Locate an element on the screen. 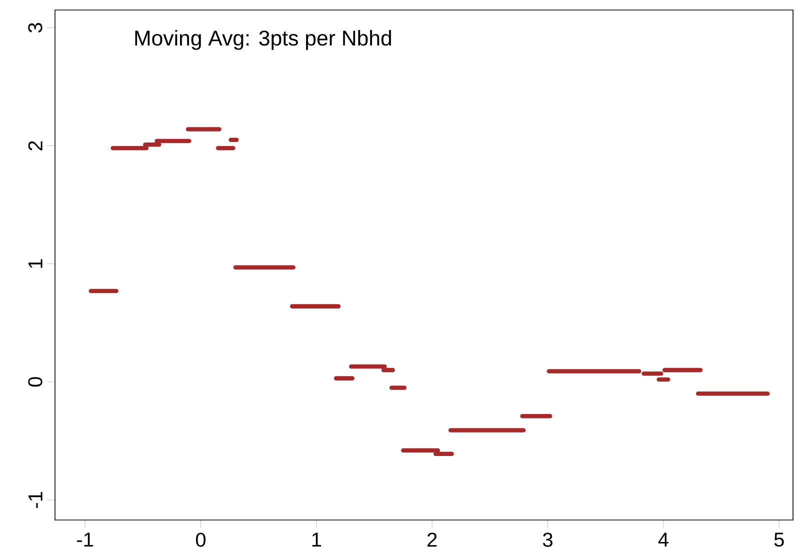 This screenshot has height=551, width=794. x-tick-label: -1 is located at coordinates (85, 539).